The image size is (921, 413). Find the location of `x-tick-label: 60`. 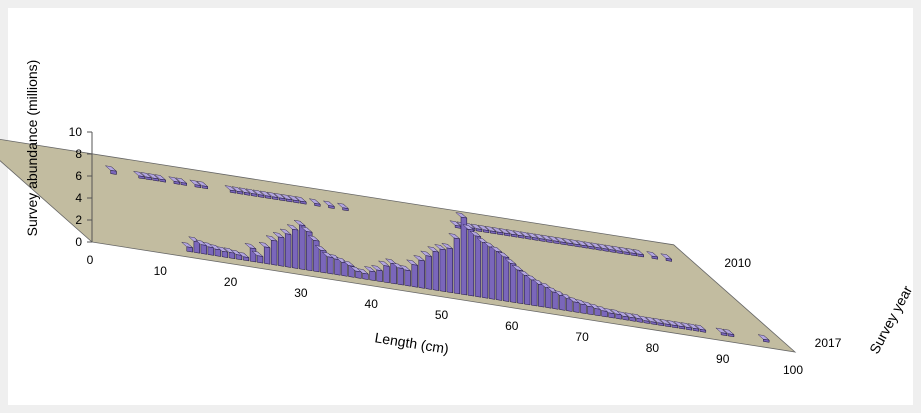

x-tick-label: 60 is located at coordinates (512, 326).